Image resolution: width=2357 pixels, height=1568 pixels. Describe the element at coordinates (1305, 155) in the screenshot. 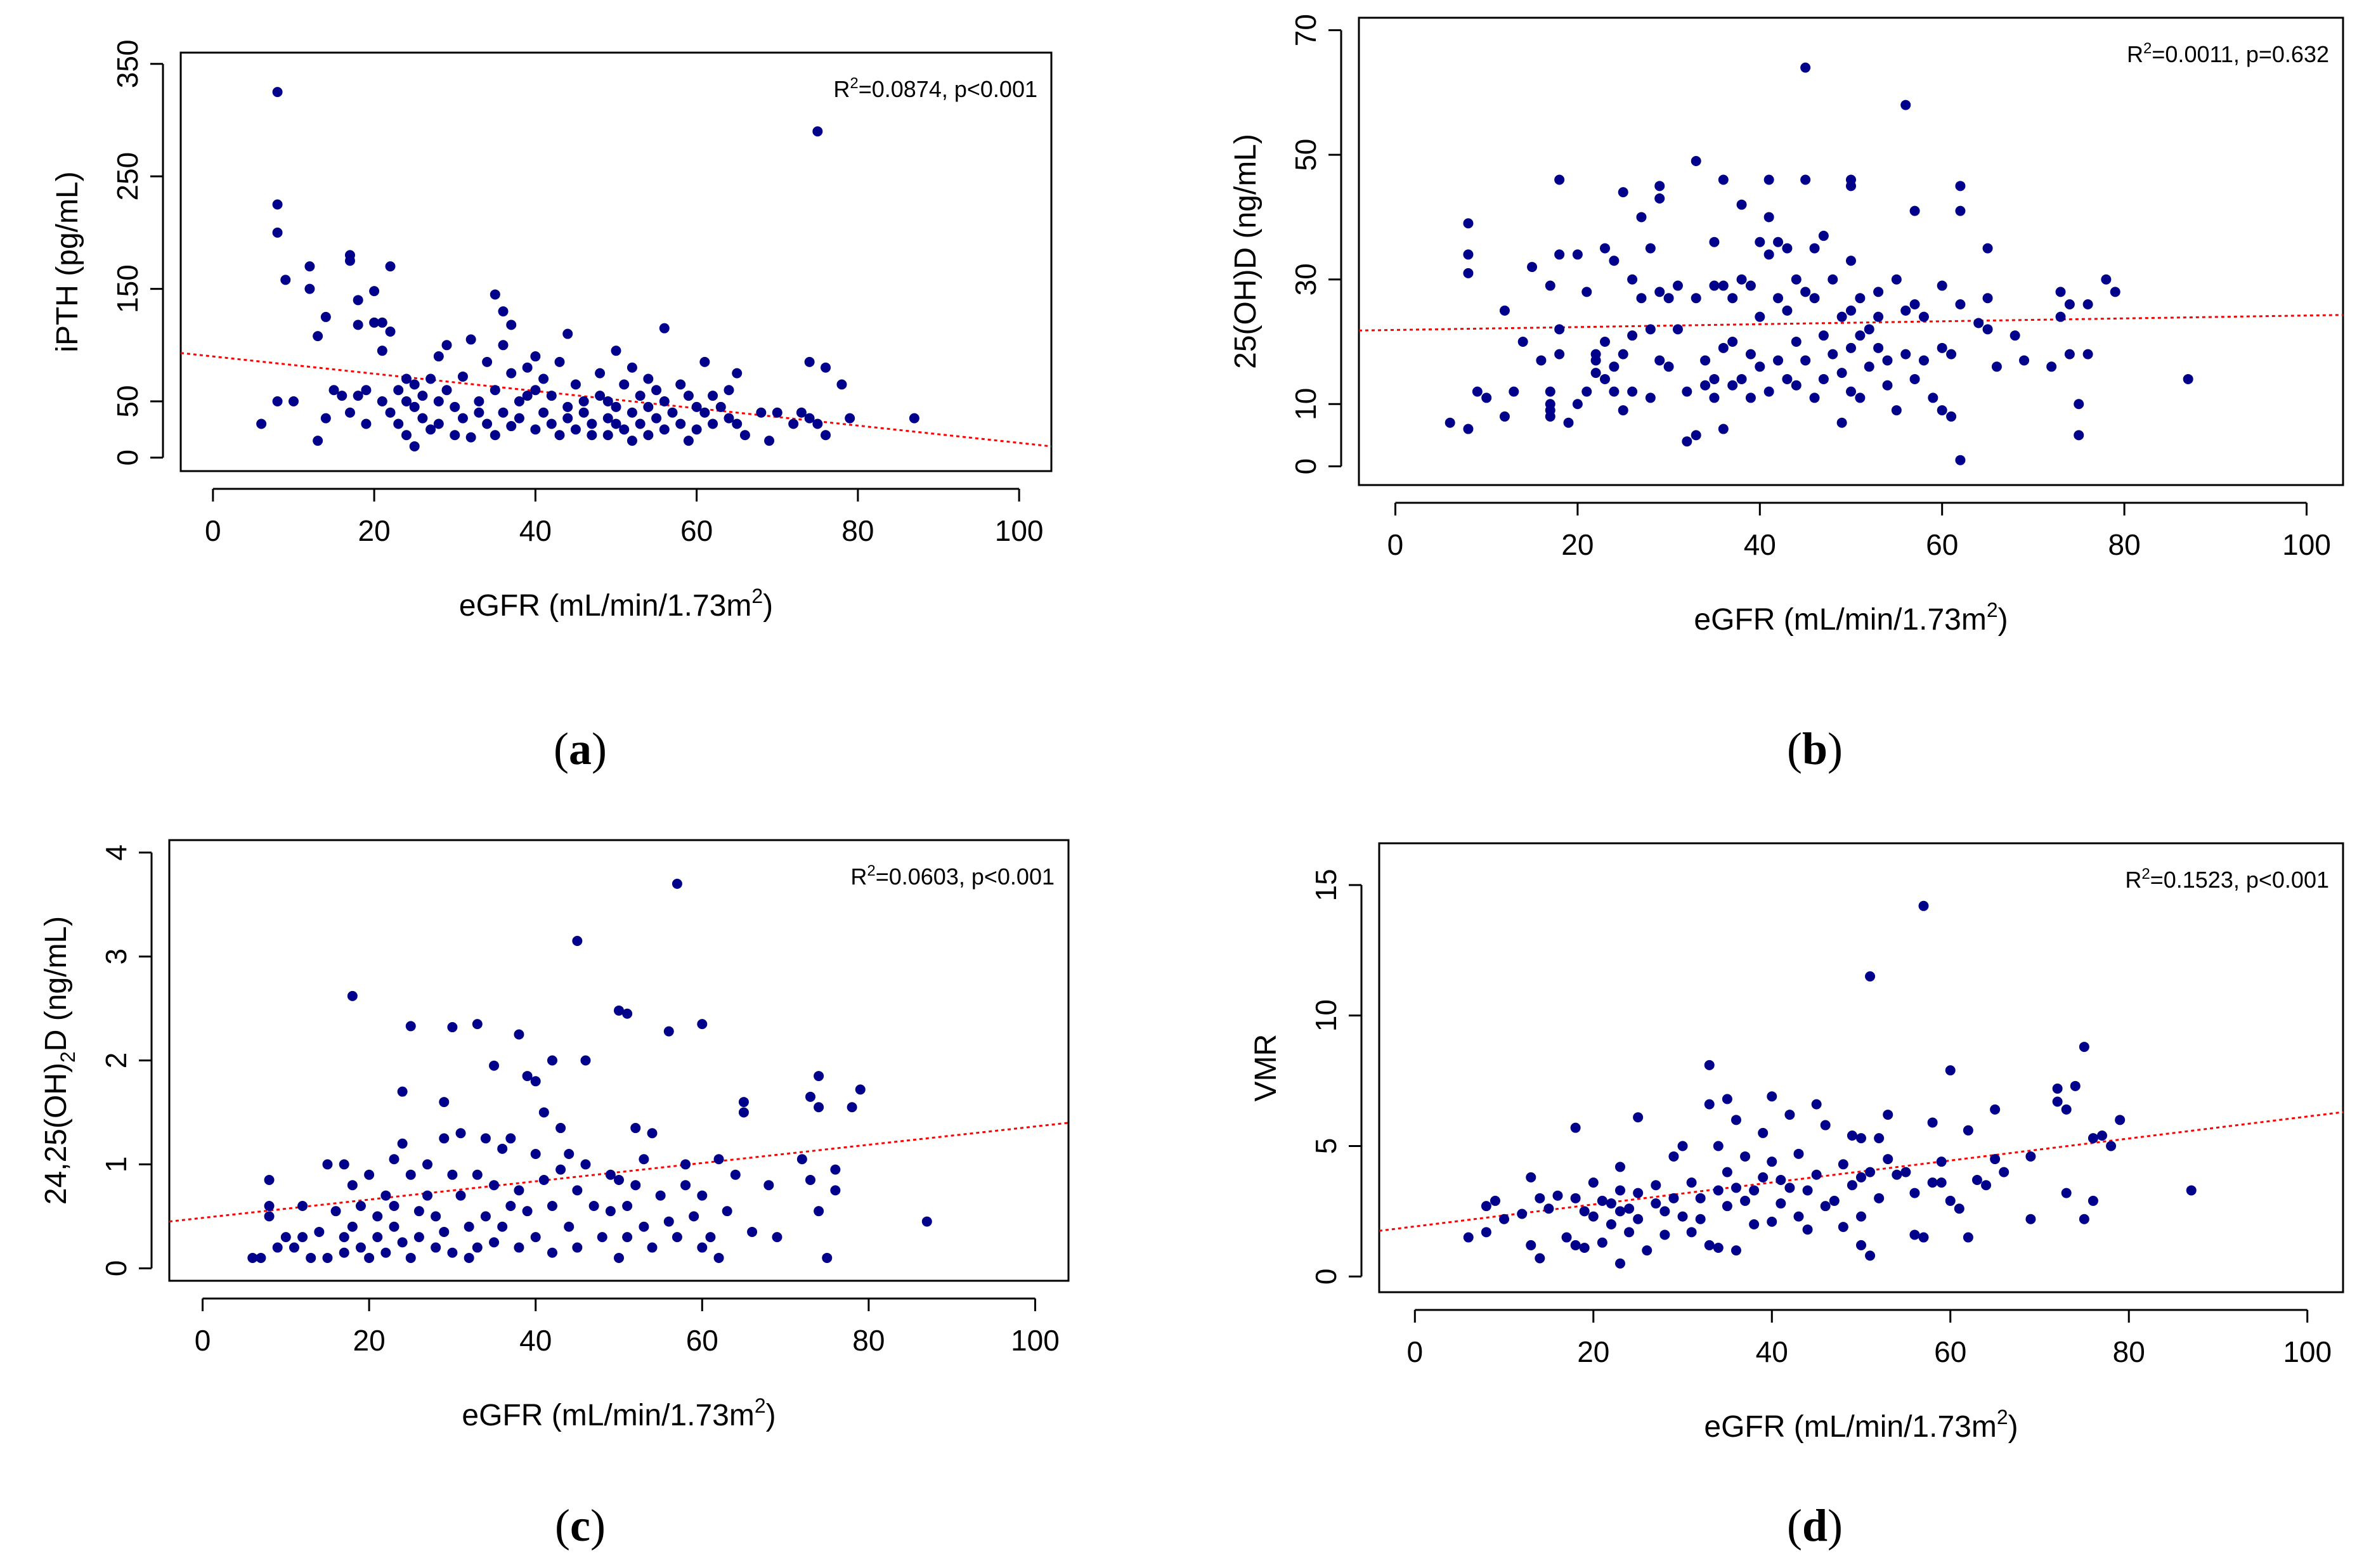

I see `y-tick-label: 50` at that location.